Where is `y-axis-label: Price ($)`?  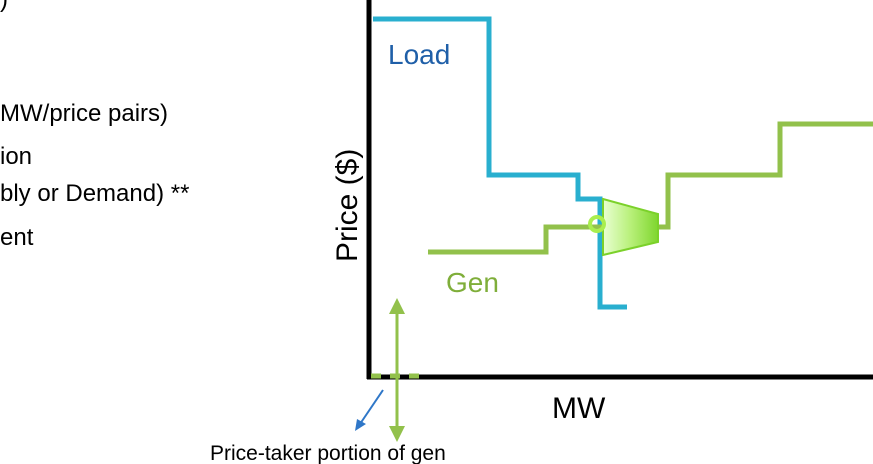 y-axis-label: Price ($) is located at coordinates (347, 205).